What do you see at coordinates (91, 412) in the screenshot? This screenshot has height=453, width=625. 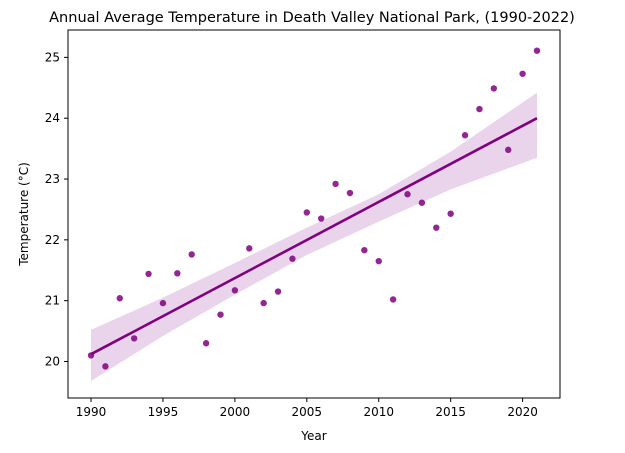 I see `x-tick-label: 1990` at bounding box center [91, 412].